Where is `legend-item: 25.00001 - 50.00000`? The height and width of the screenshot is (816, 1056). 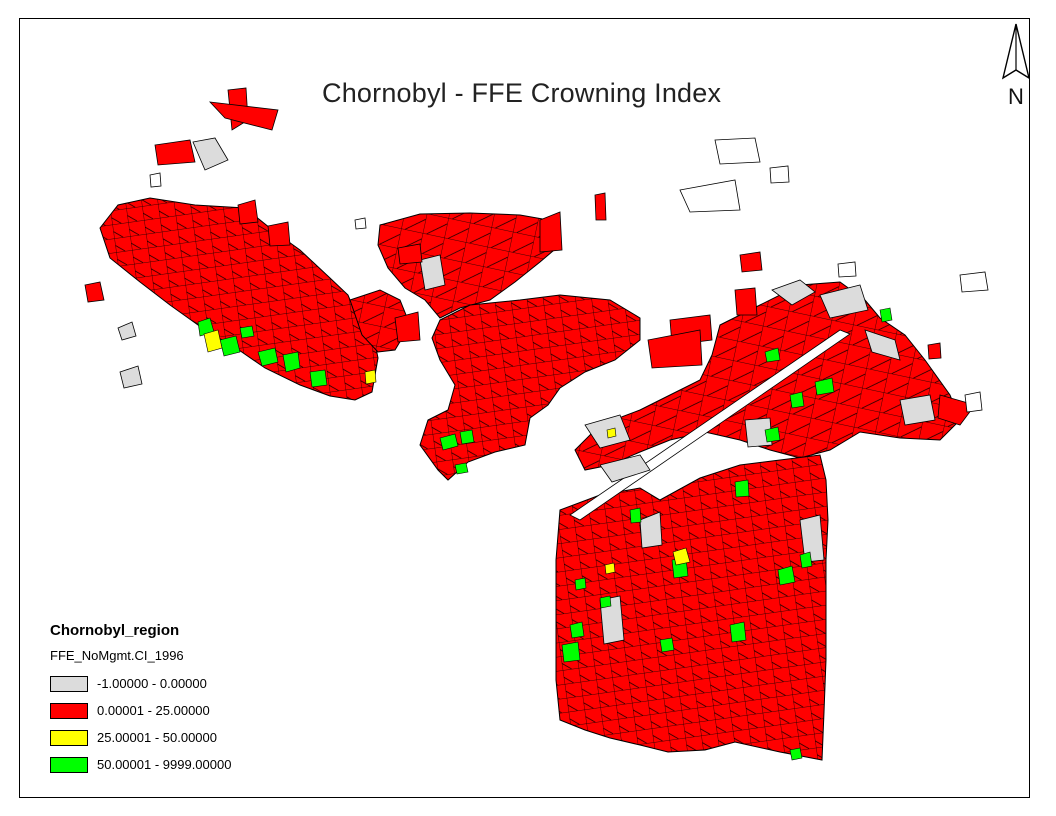
legend-item: 25.00001 - 50.00000 is located at coordinates (140, 737).